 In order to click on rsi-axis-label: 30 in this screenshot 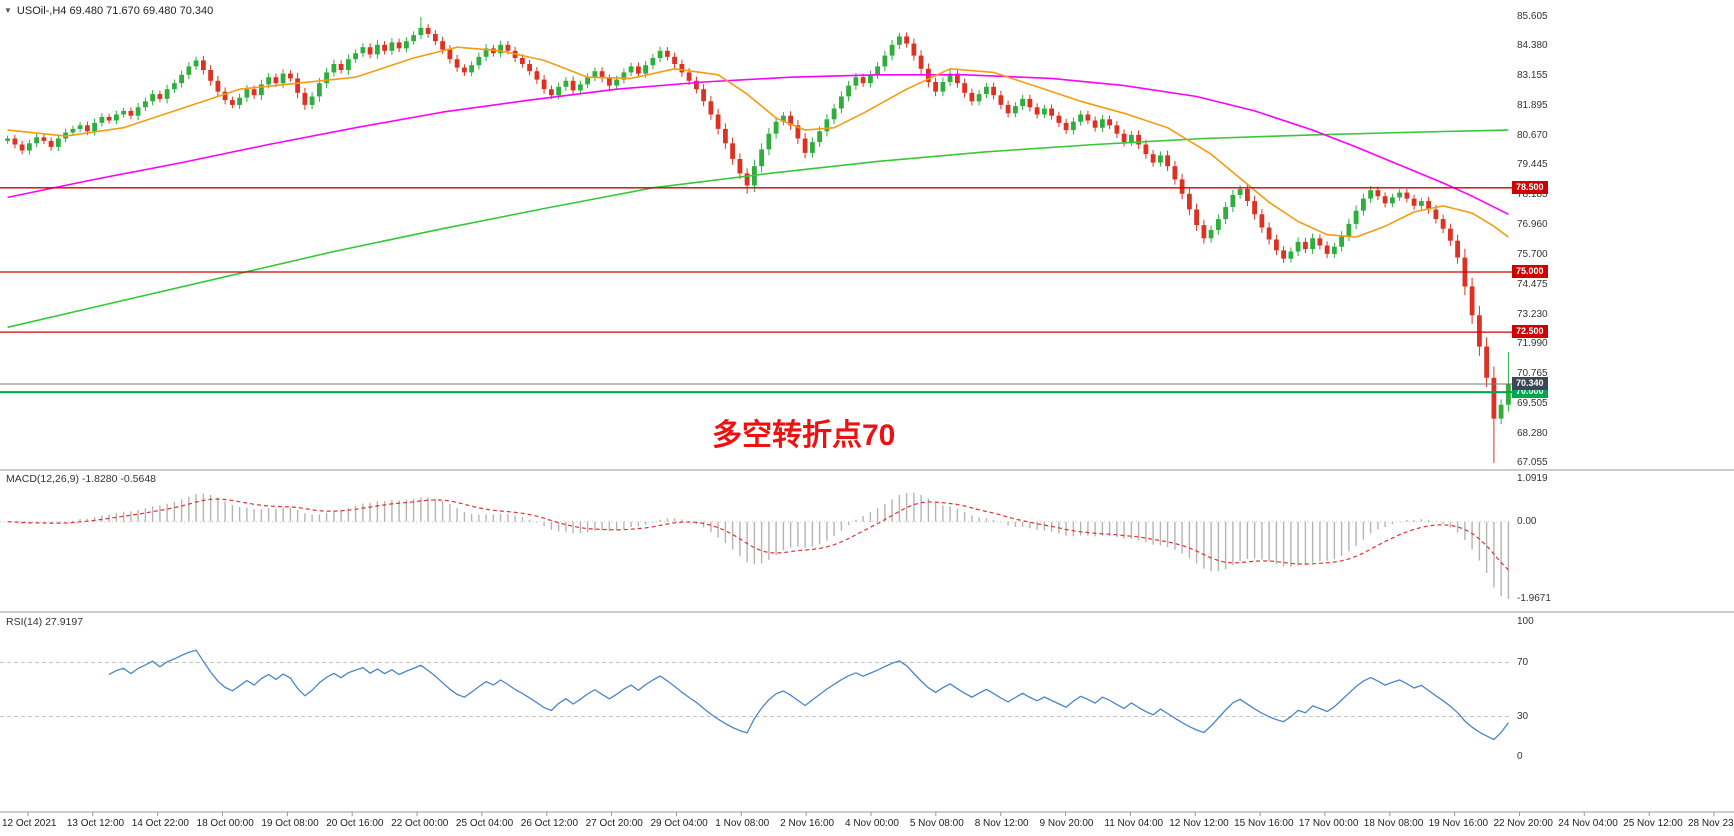, I will do `click(1523, 716)`.